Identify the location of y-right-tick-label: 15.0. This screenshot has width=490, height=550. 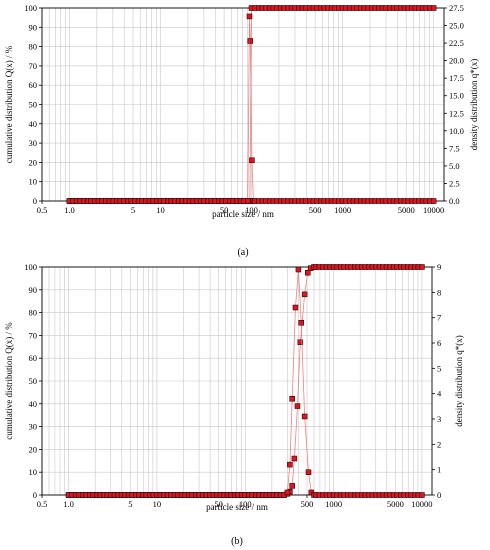
(456, 96).